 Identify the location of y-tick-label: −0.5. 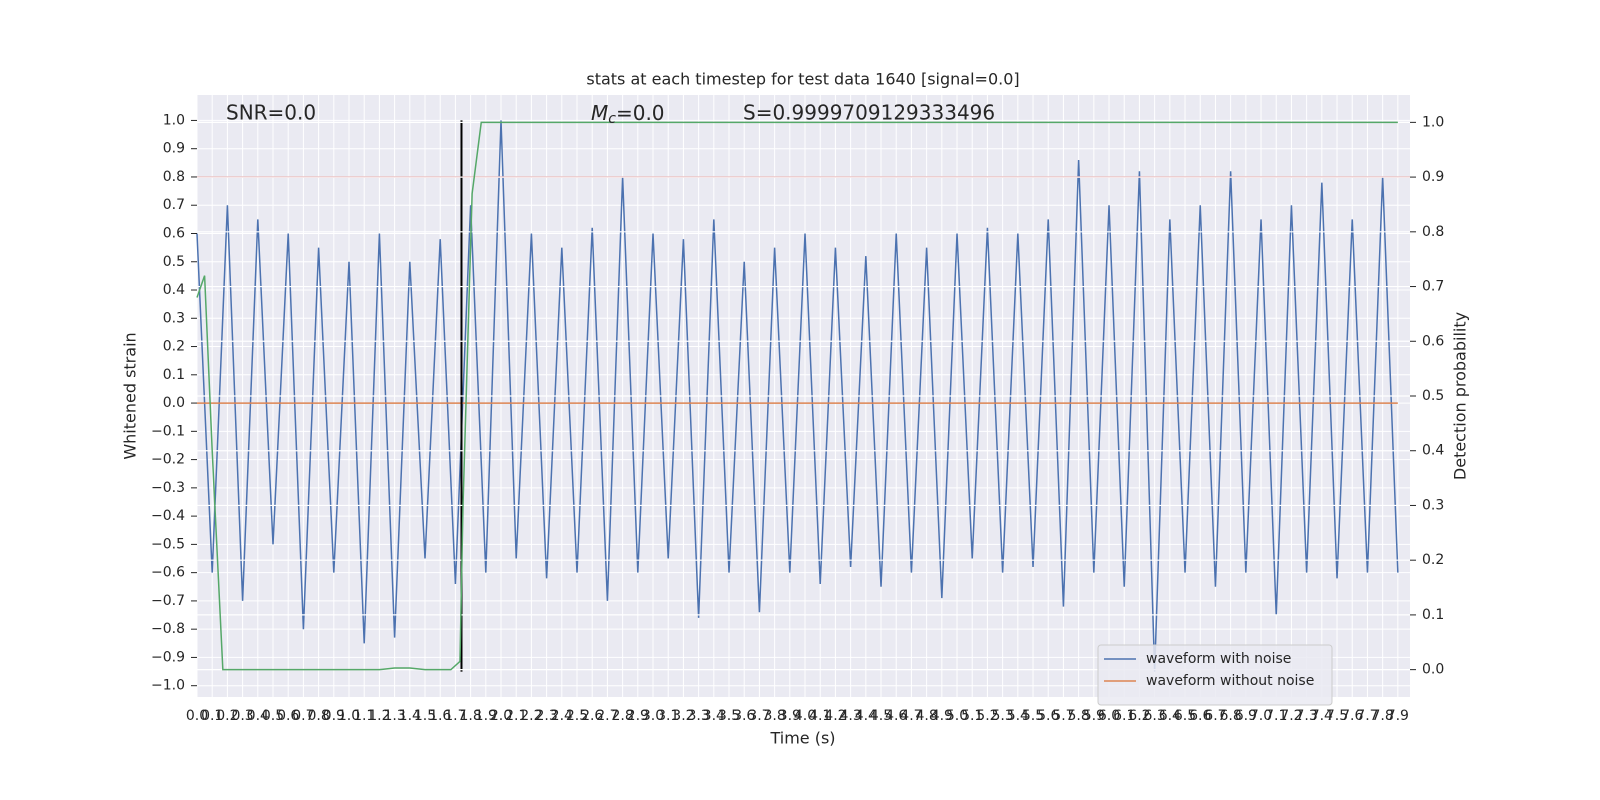
(168, 544).